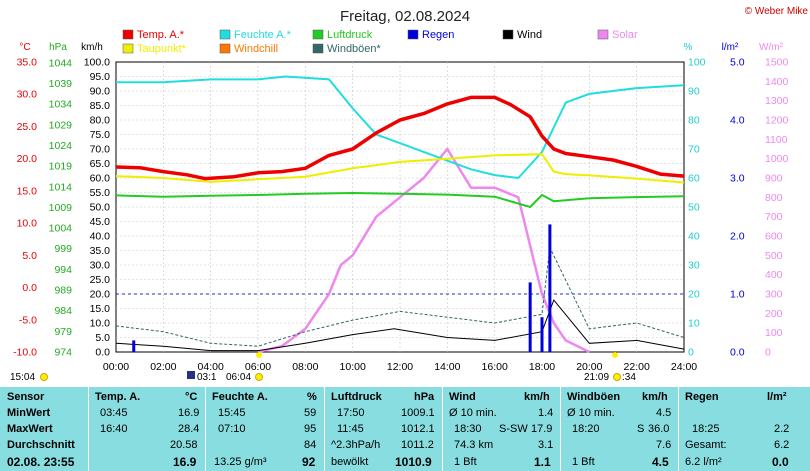 The height and width of the screenshot is (471, 810). What do you see at coordinates (777, 82) in the screenshot?
I see `solar-tick-label: 1400` at bounding box center [777, 82].